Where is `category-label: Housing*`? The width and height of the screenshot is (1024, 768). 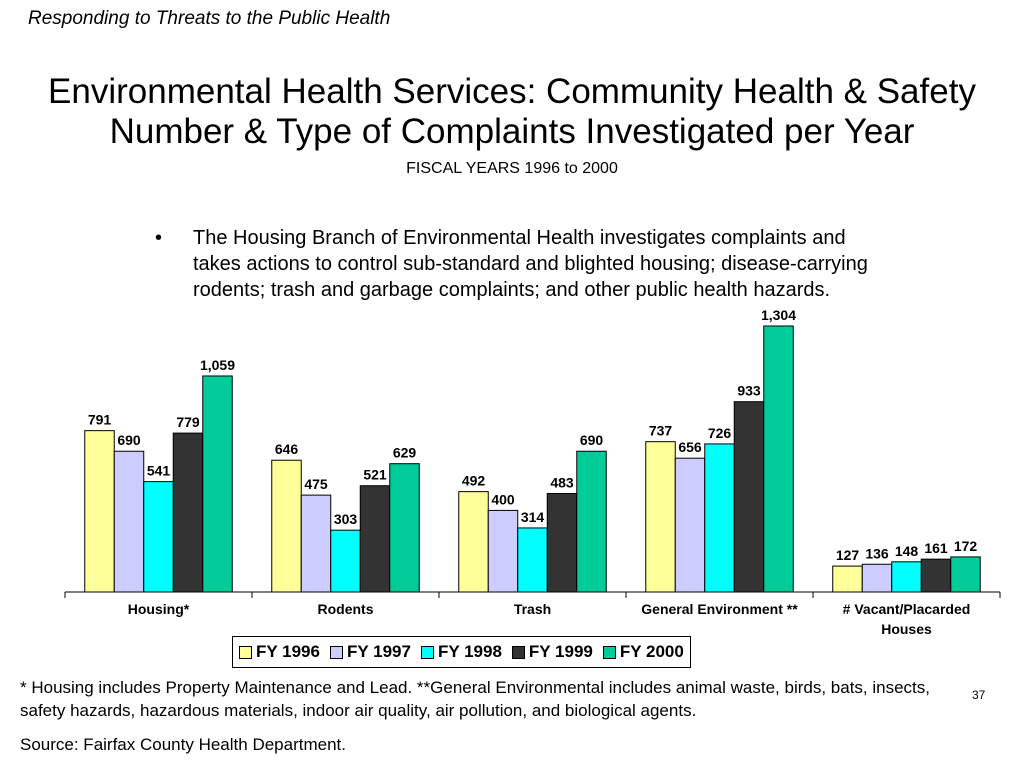 category-label: Housing* is located at coordinates (159, 609).